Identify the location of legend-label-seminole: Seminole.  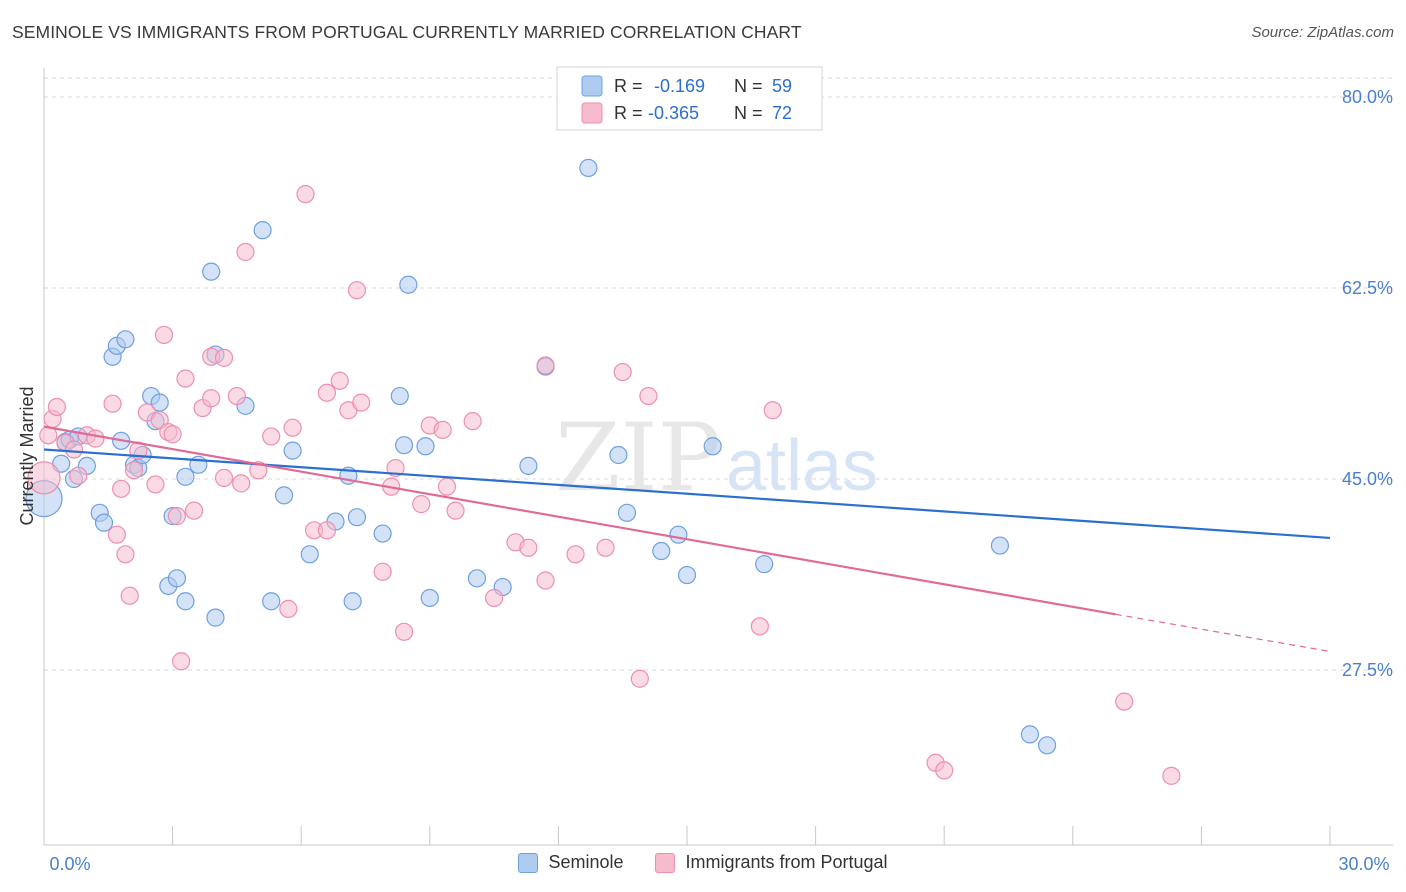
(586, 862).